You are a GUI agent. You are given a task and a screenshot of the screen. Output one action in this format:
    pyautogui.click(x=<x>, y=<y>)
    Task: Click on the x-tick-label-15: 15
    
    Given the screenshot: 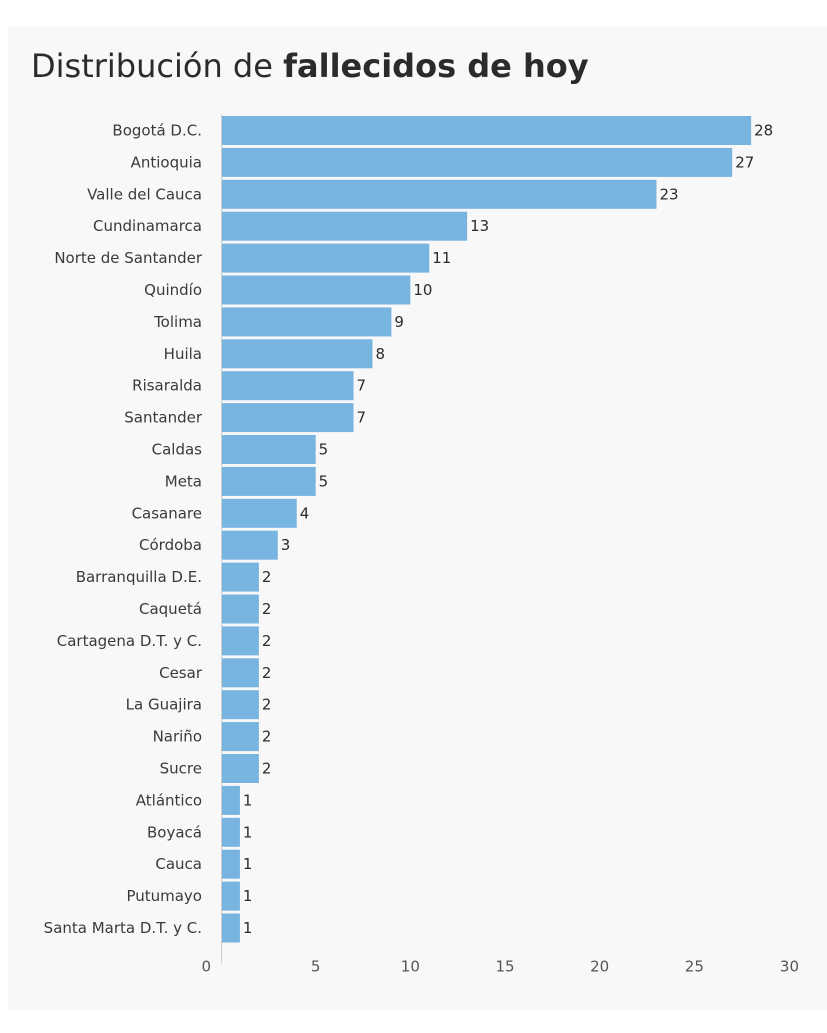 What is the action you would take?
    pyautogui.click(x=504, y=966)
    